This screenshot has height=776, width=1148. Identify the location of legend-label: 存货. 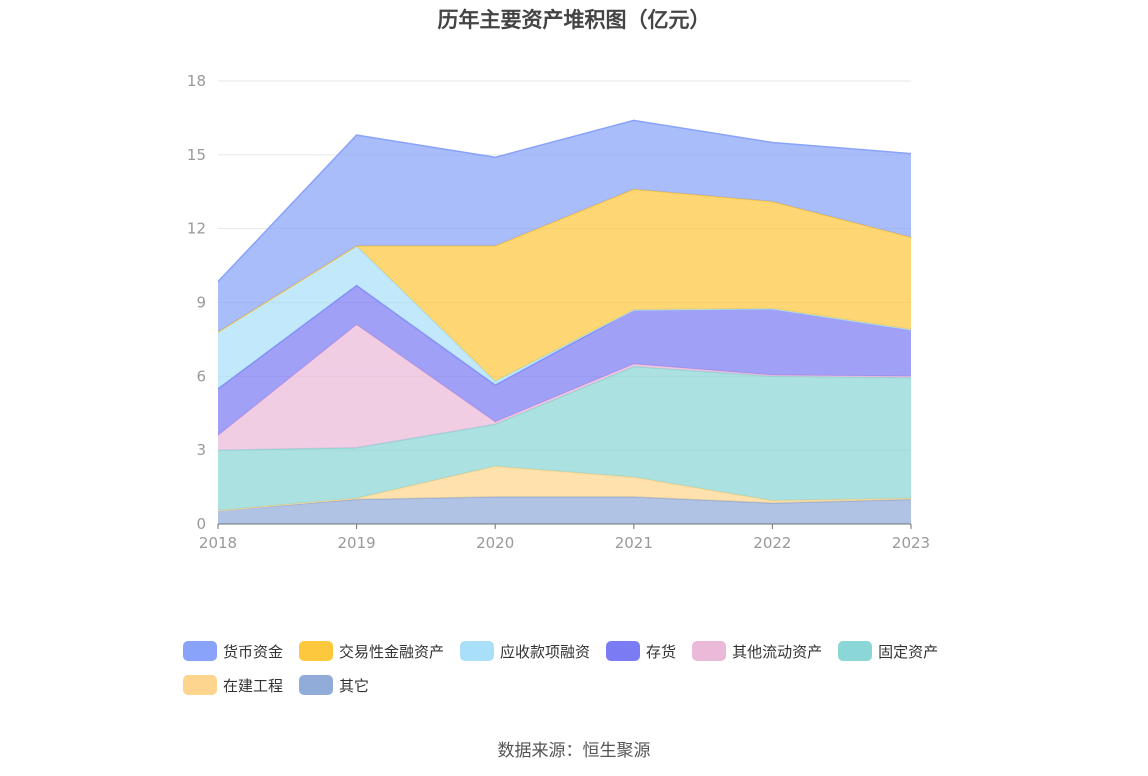
(661, 651).